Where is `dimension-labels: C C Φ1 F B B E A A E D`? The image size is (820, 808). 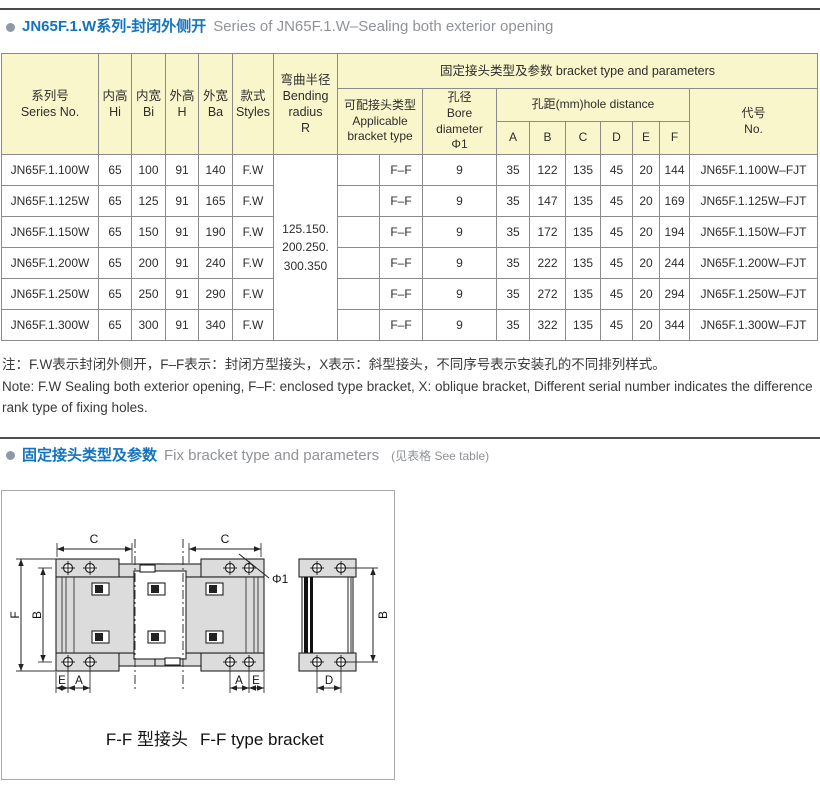 dimension-labels: C C Φ1 F B B E A A E D is located at coordinates (199, 609).